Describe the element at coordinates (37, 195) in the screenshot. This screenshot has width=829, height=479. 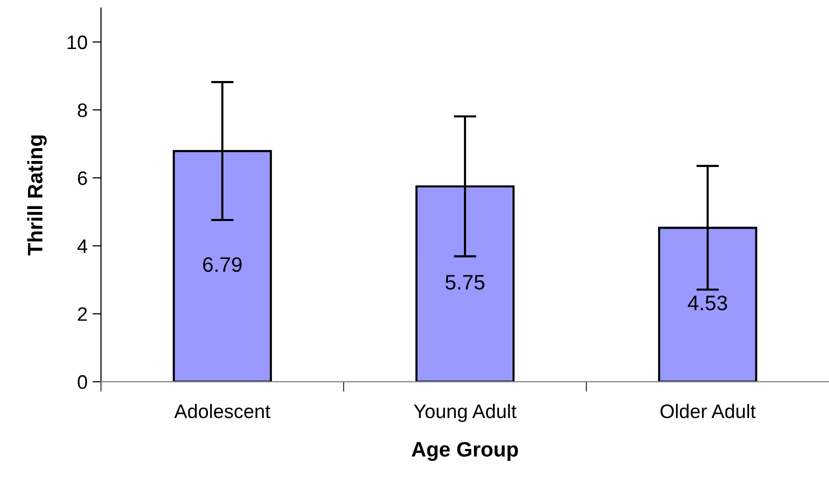
I see `y-axis-title: Thrill Rating` at that location.